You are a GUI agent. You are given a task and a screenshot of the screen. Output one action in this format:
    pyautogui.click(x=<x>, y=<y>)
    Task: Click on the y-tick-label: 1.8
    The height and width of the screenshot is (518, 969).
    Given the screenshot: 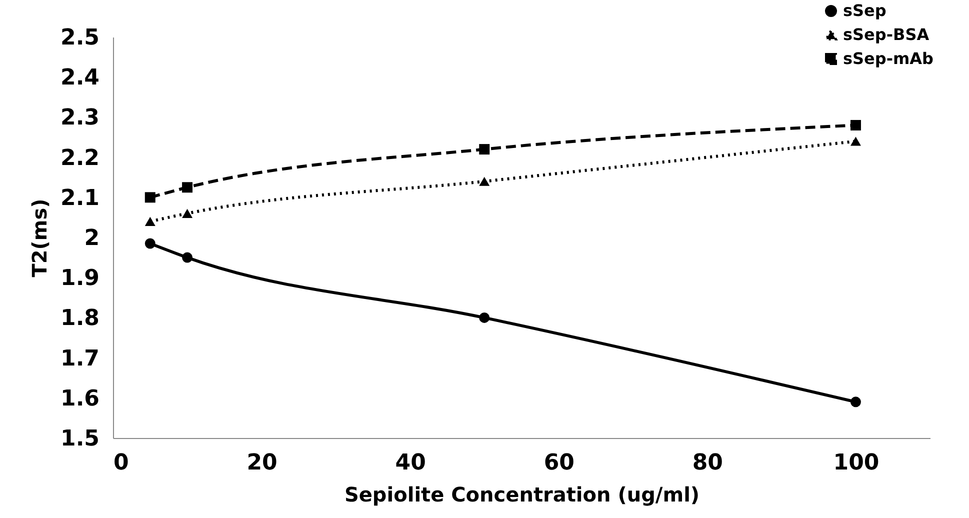 What is the action you would take?
    pyautogui.click(x=80, y=319)
    